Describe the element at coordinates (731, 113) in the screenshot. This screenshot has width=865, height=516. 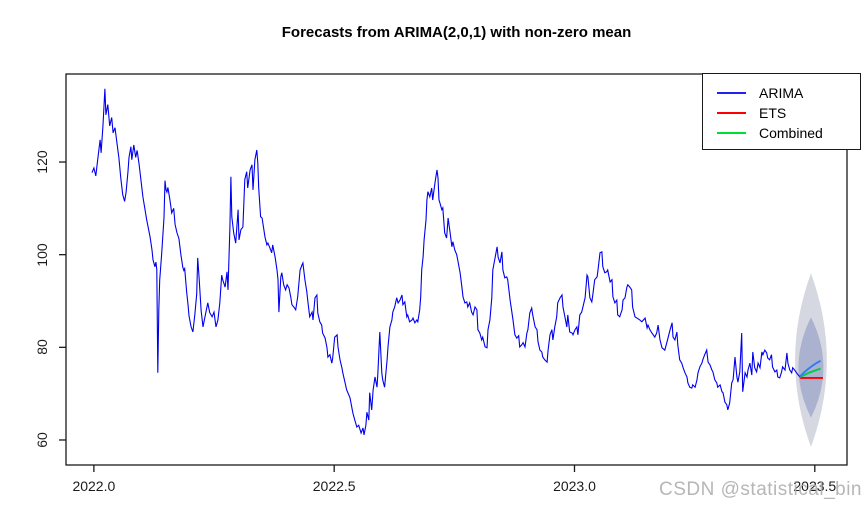
I see `legend-line-ets` at that location.